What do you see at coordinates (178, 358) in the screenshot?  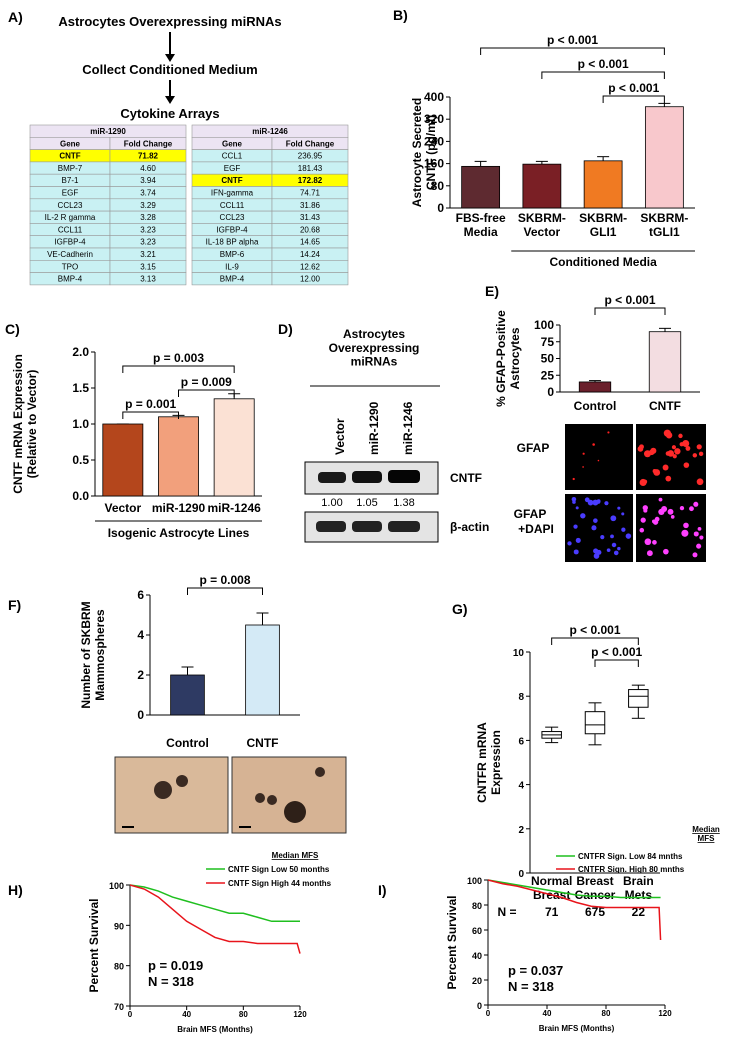 I see `p-value: p = 0.003` at bounding box center [178, 358].